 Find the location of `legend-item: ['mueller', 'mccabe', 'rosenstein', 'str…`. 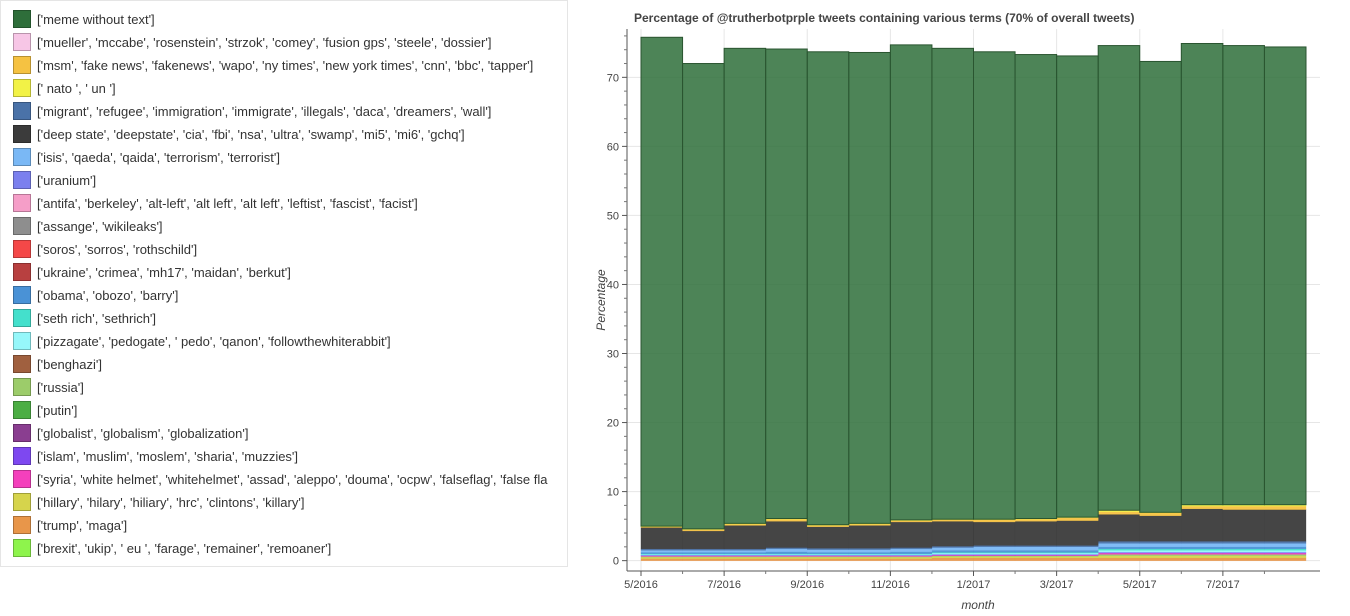

legend-item: ['mueller', 'mccabe', 'rosenstein', 'str… is located at coordinates (252, 42).